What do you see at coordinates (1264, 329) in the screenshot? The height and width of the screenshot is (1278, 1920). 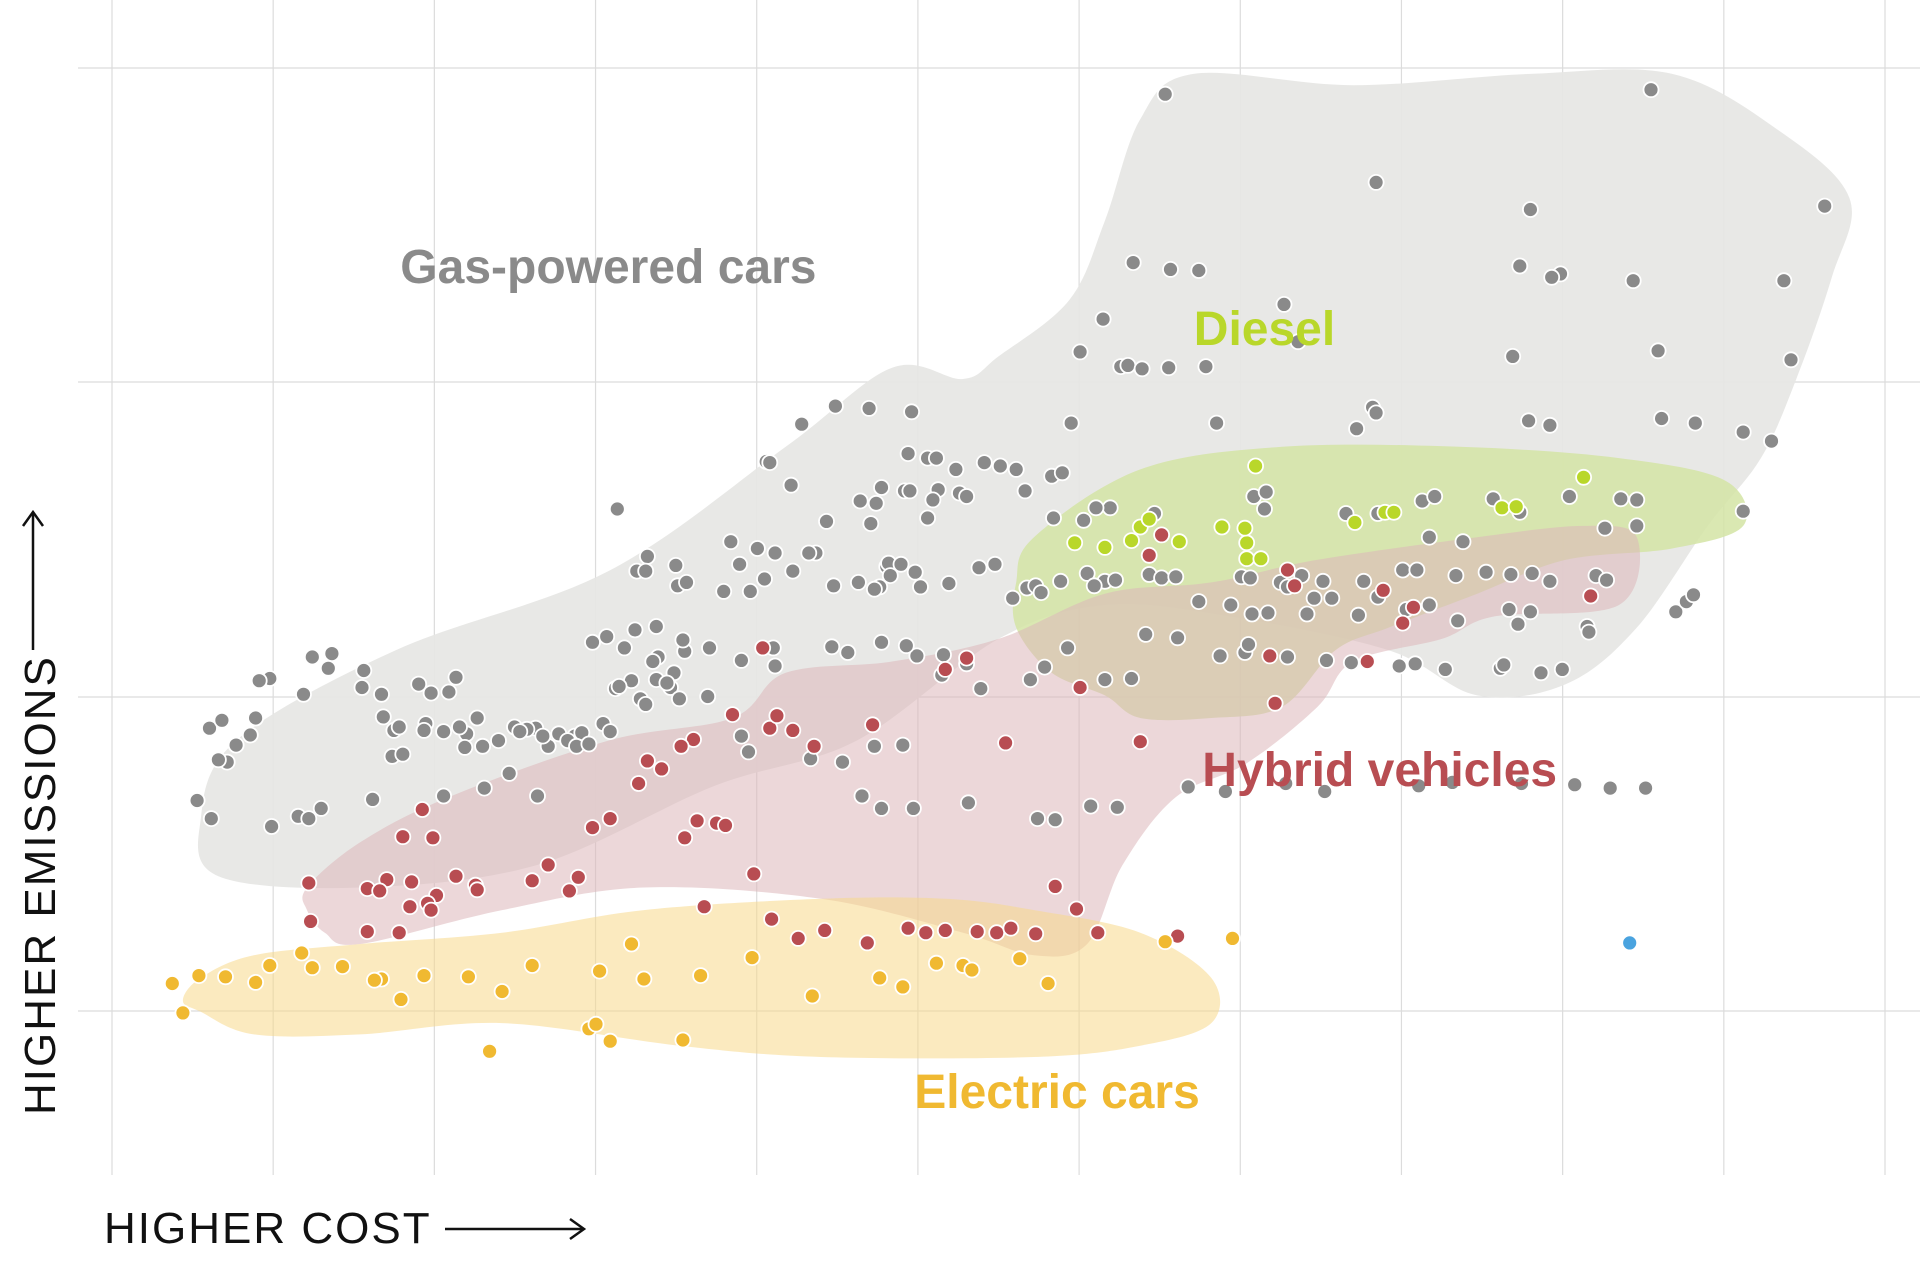 I see `label-diesel: Diesel` at bounding box center [1264, 329].